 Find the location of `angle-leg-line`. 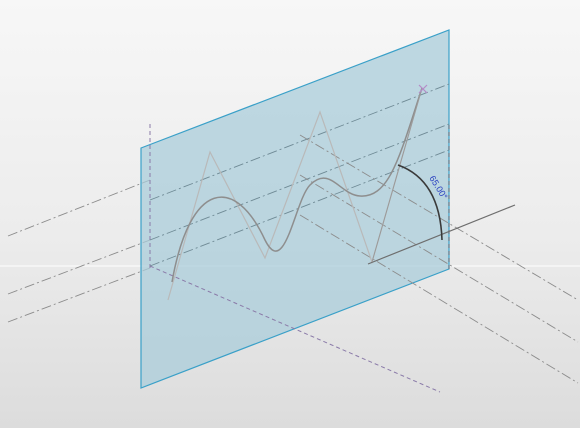

angle-leg-line is located at coordinates (397, 175).